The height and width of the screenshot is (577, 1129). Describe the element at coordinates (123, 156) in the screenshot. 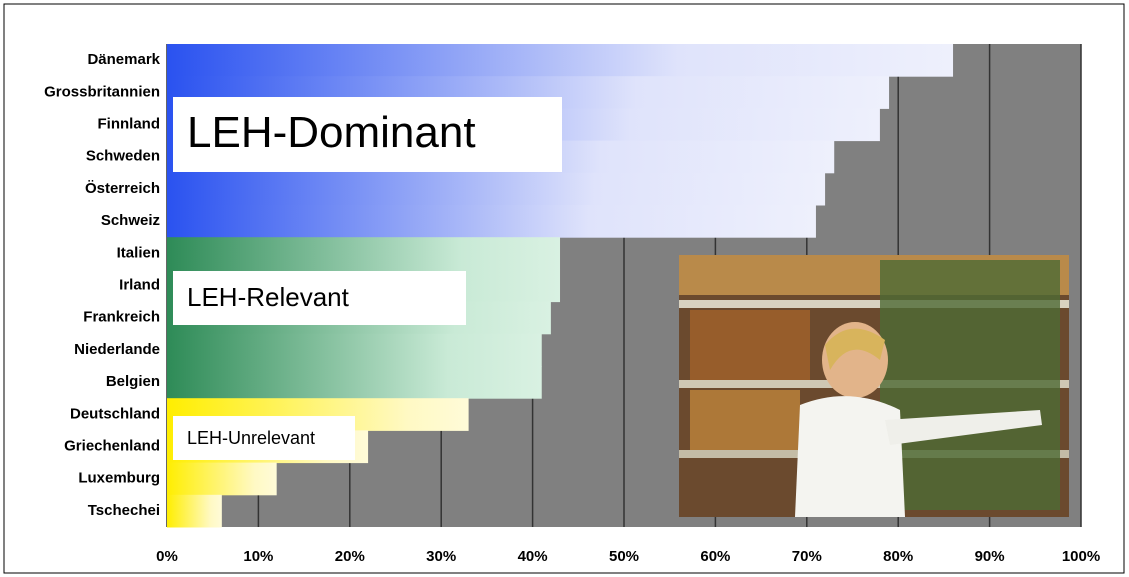

I see `y-tick-label: Schweden` at that location.